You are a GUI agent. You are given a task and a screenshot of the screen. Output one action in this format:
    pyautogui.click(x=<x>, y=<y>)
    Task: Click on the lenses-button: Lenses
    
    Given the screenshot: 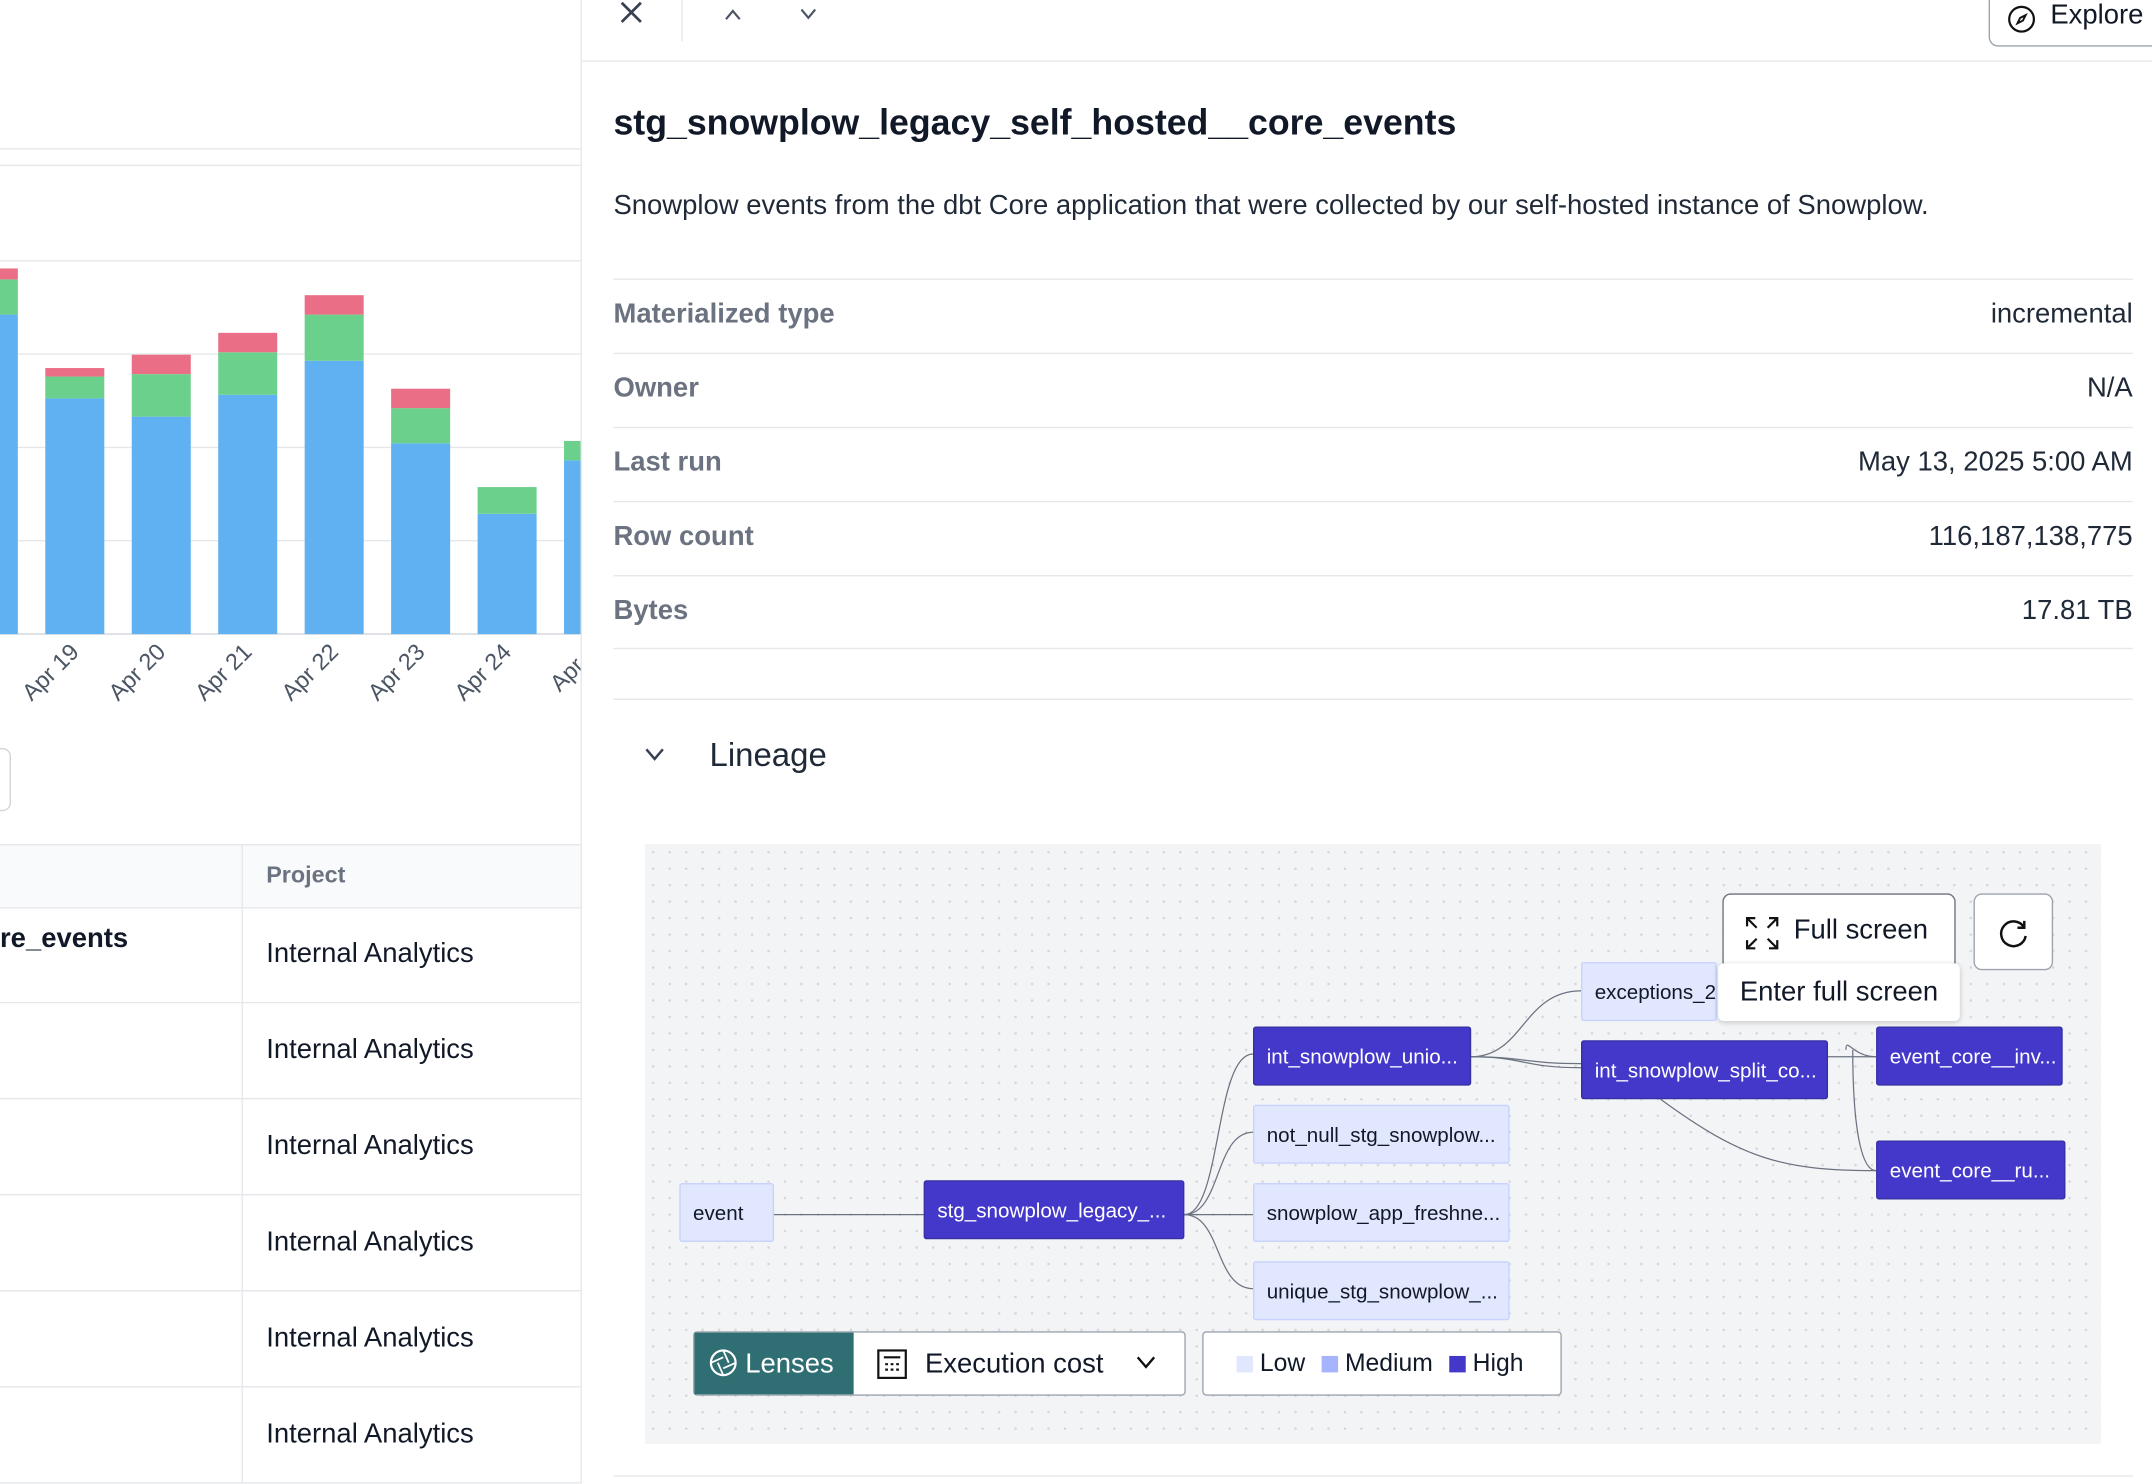 What is the action you would take?
    pyautogui.click(x=774, y=1363)
    